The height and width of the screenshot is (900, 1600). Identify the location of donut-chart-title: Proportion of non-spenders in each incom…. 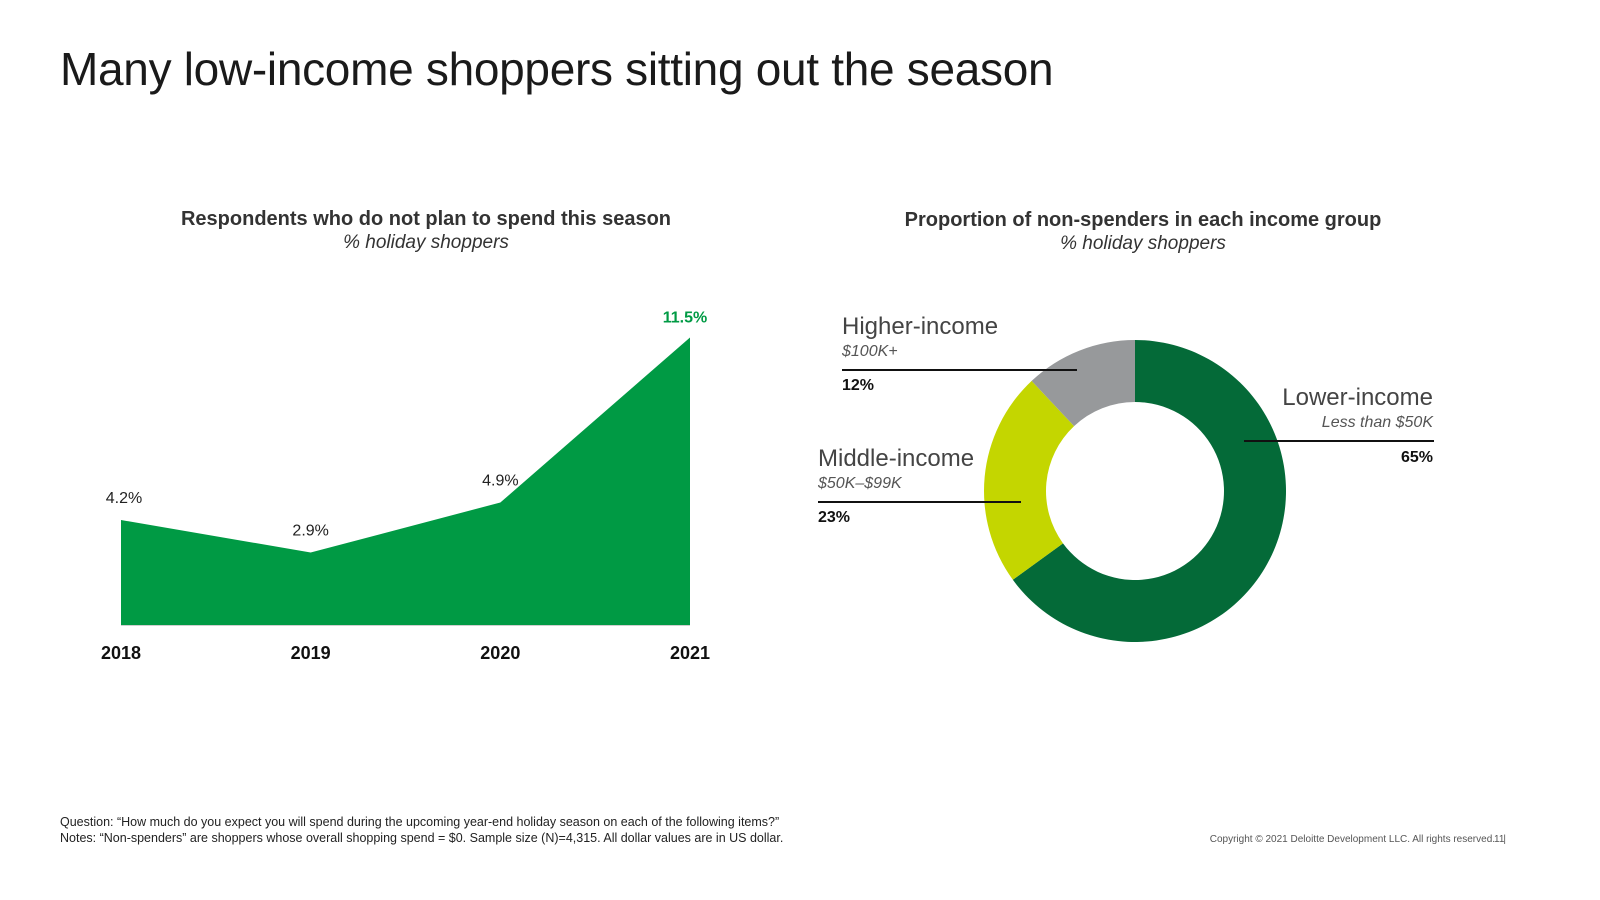
(1143, 220).